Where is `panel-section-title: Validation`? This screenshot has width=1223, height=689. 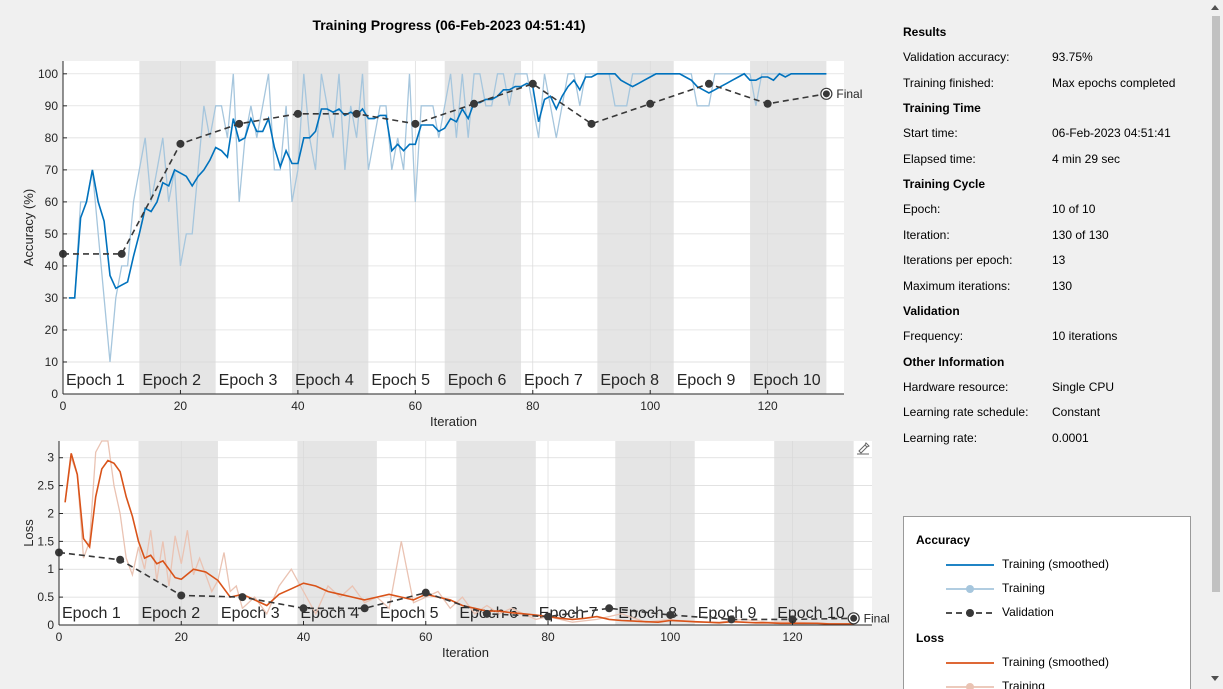
panel-section-title: Validation is located at coordinates (931, 311).